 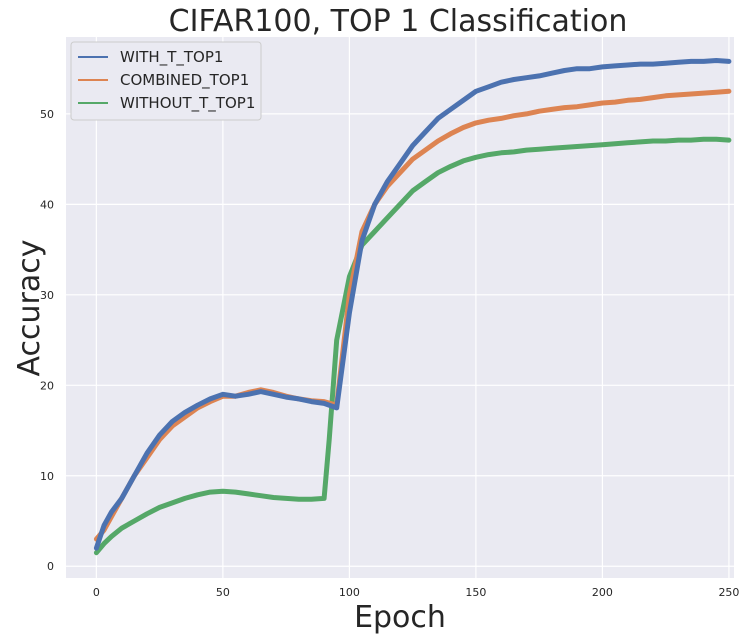 What do you see at coordinates (187, 103) in the screenshot?
I see `legend-label: WITHOUT_T_TOP1` at bounding box center [187, 103].